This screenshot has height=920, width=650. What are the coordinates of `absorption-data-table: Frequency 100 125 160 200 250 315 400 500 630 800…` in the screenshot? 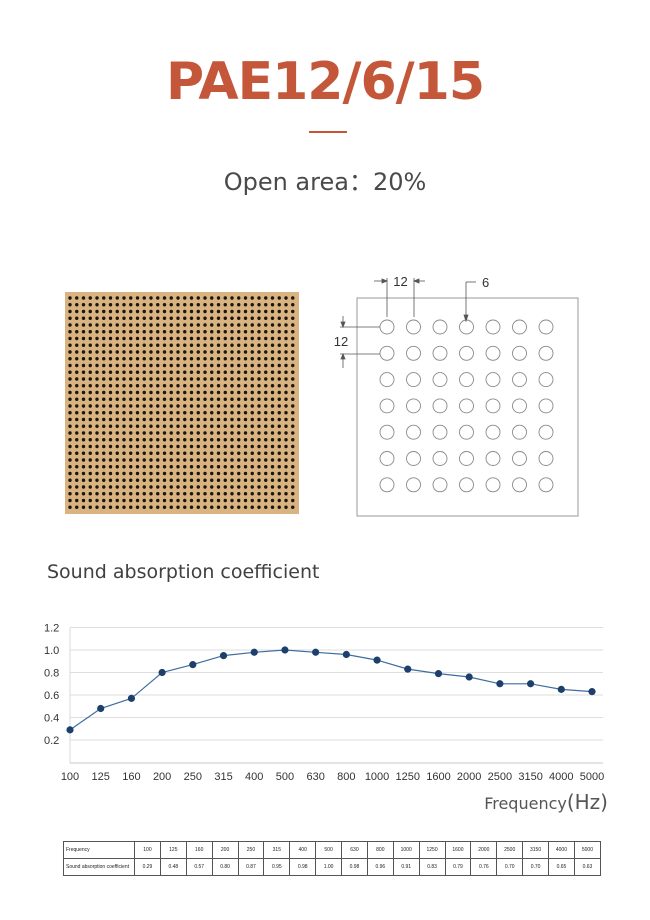 It's located at (332, 858).